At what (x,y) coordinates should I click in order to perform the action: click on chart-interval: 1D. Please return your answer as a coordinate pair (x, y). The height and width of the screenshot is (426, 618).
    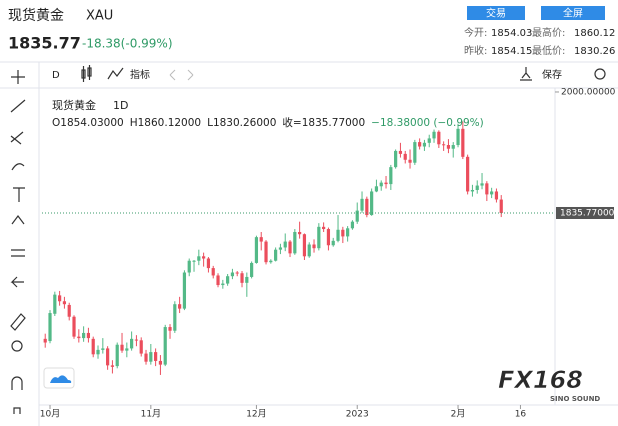
    Looking at the image, I should click on (120, 105).